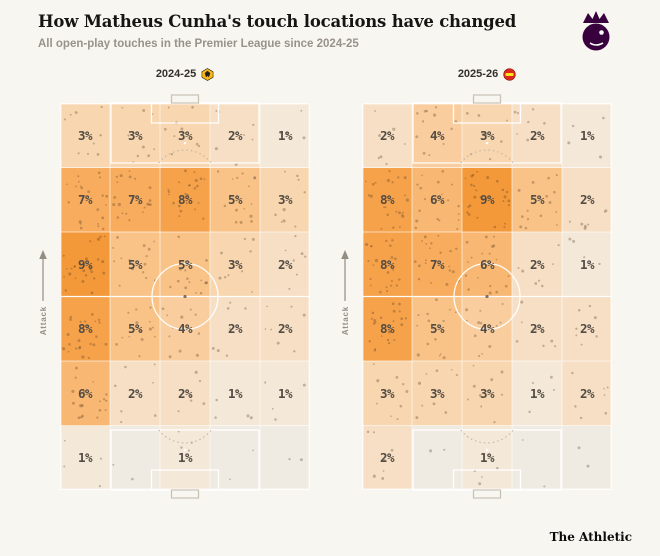 The height and width of the screenshot is (556, 660). What do you see at coordinates (207, 74) in the screenshot?
I see `wolves-badge-icon` at bounding box center [207, 74].